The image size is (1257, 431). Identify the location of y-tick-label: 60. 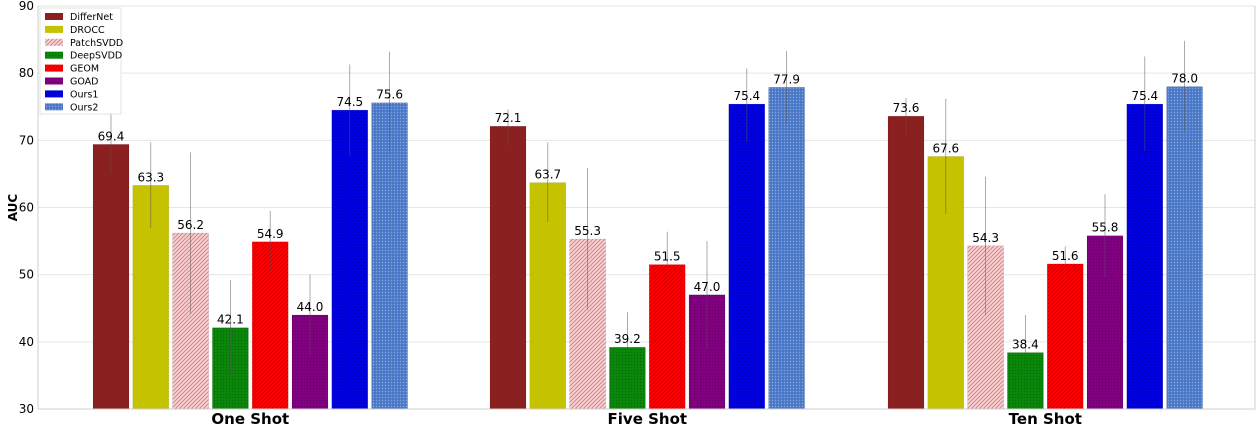
(26, 208).